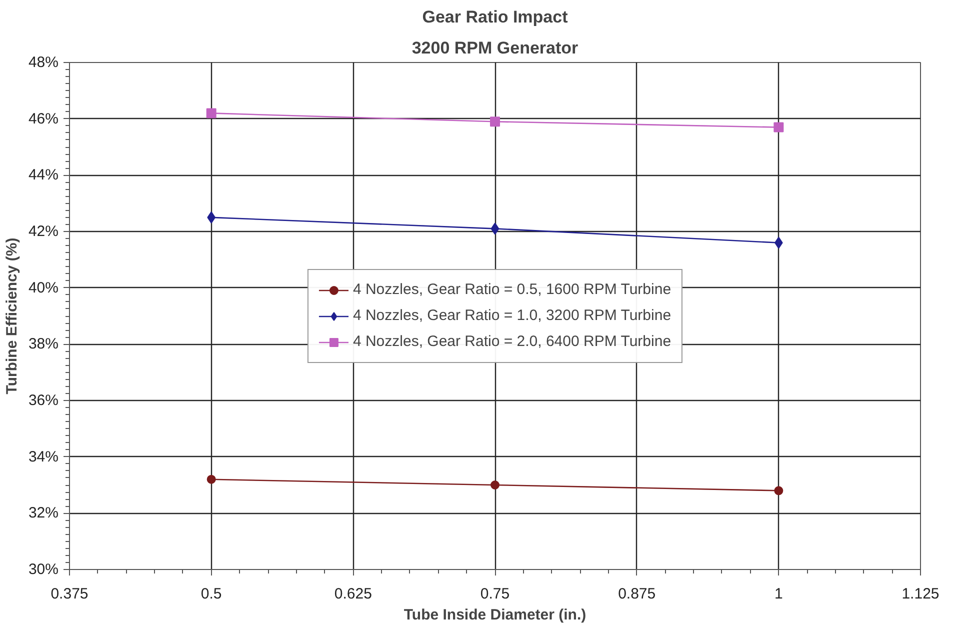 This screenshot has height=632, width=956. Describe the element at coordinates (921, 594) in the screenshot. I see `x-tick-label: 1.125` at that location.